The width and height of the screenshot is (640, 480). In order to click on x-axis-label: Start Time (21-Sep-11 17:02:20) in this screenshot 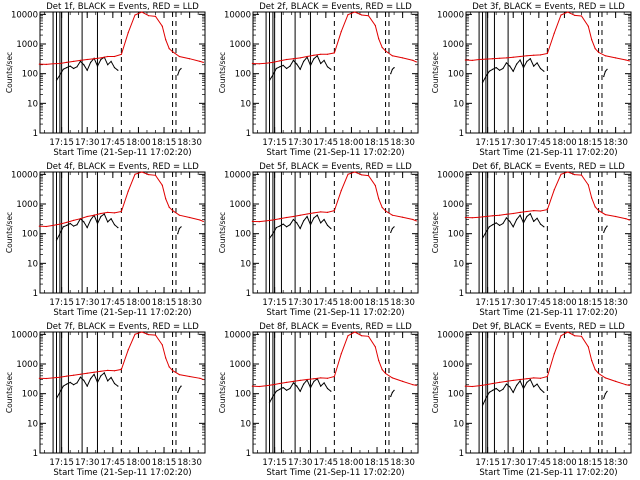, I will do `click(122, 153)`.